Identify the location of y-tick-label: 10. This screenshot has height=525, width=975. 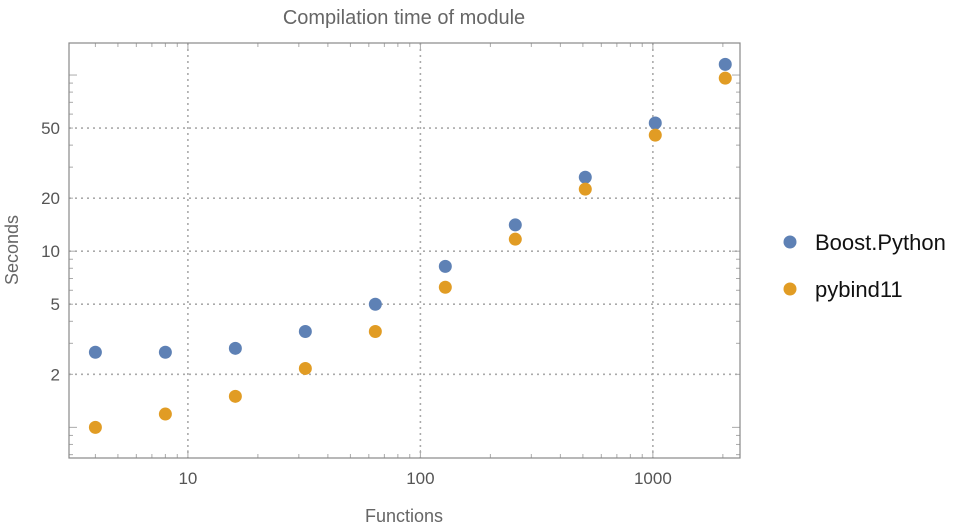
(50, 251).